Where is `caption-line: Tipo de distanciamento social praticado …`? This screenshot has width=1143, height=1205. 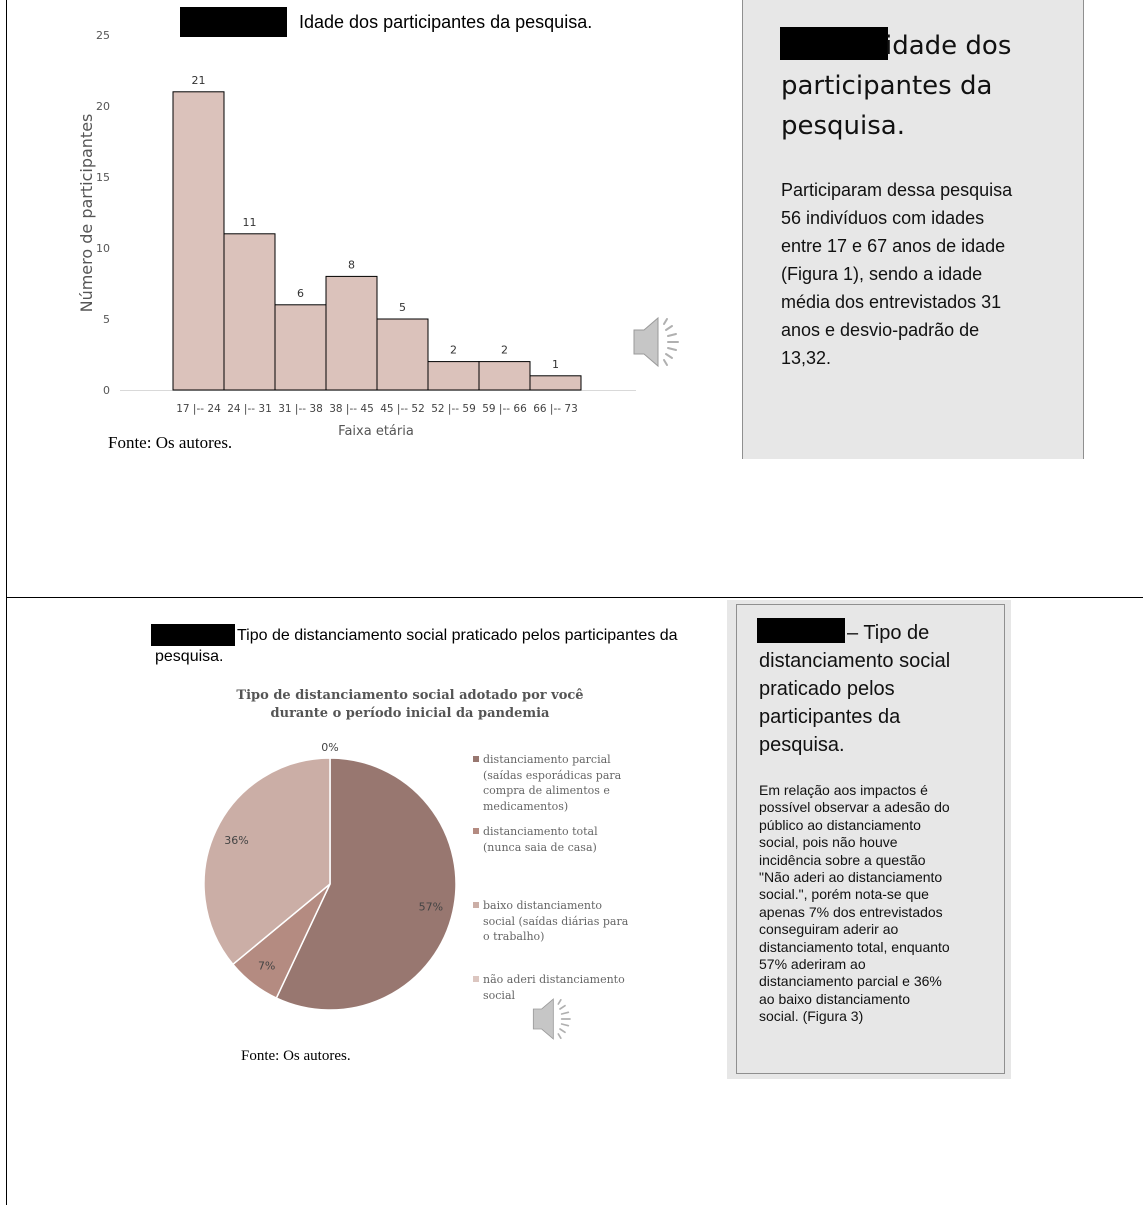
caption-line: Tipo de distanciamento social praticado … is located at coordinates (457, 635).